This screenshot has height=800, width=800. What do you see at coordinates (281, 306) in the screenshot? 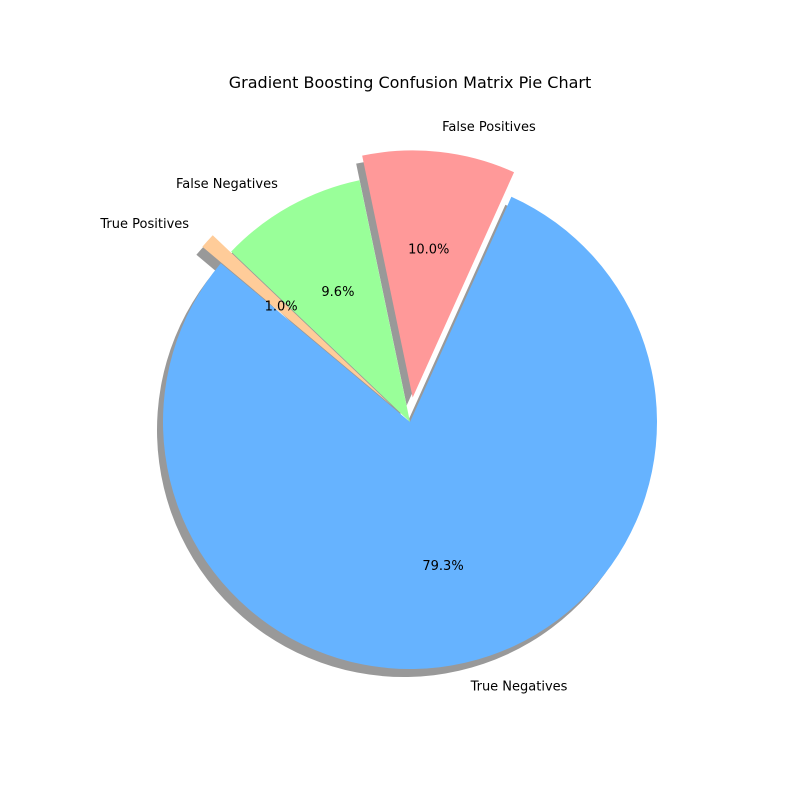
I see `slice-percent-true-positives: 1.0%` at bounding box center [281, 306].